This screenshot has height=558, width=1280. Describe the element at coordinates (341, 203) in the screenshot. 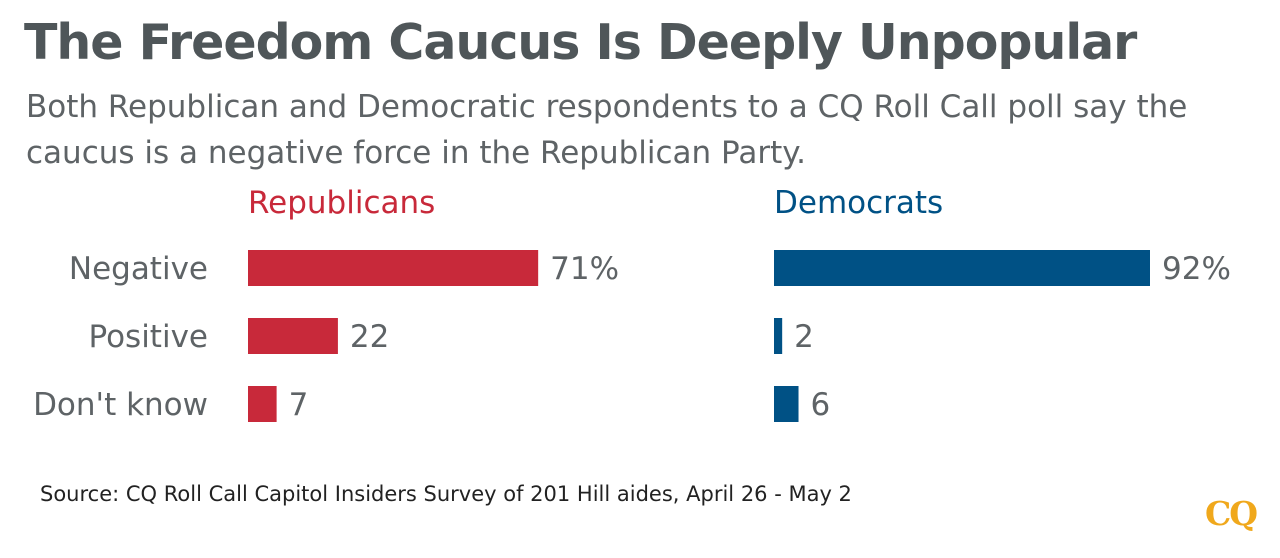

I see `series-label-republicans: Republicans` at that location.